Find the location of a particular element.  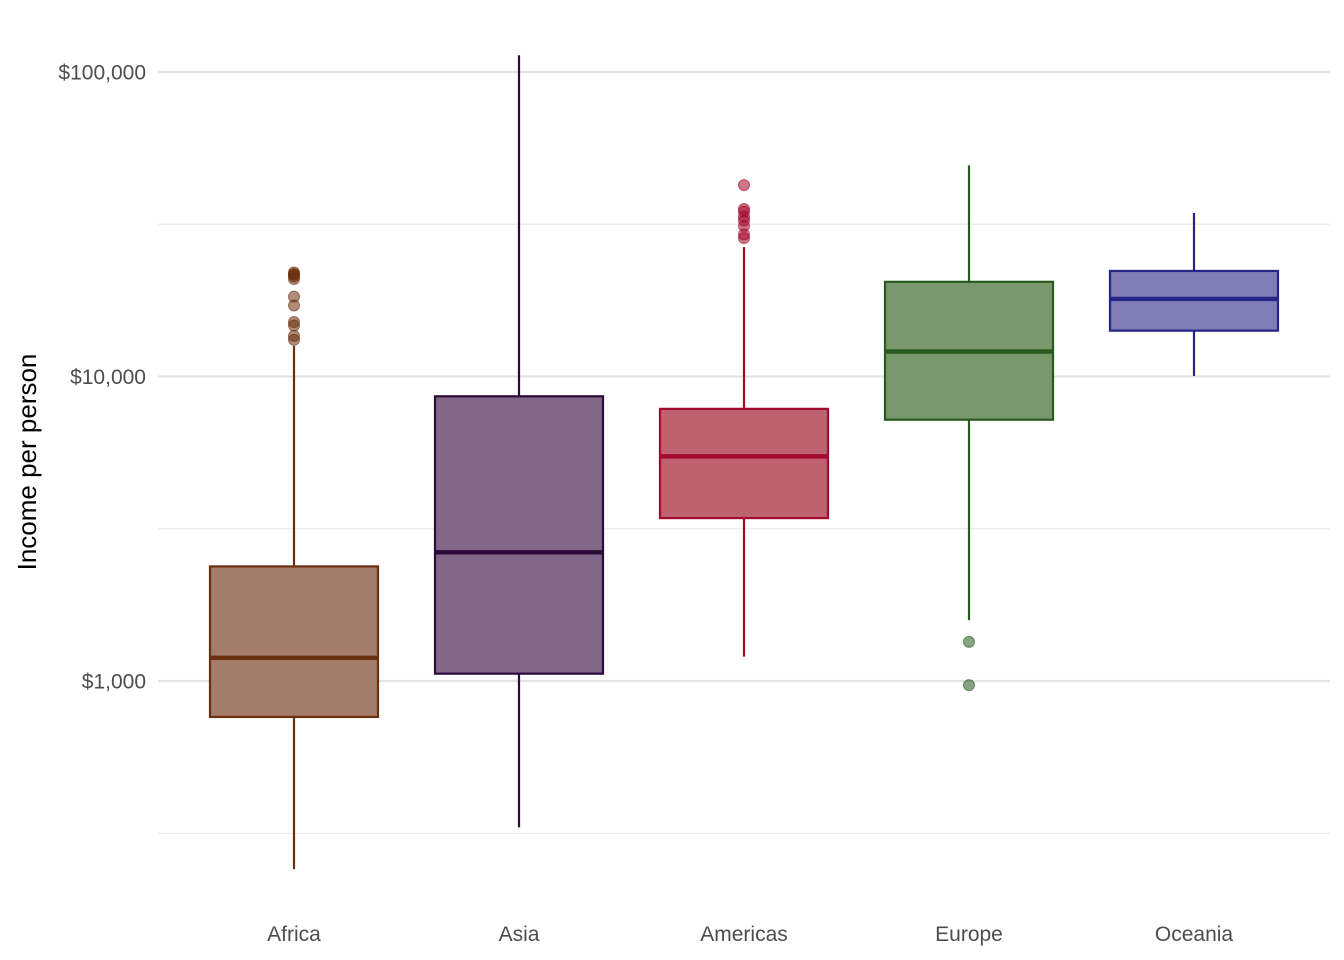

x-tick-label: Africa is located at coordinates (294, 934).